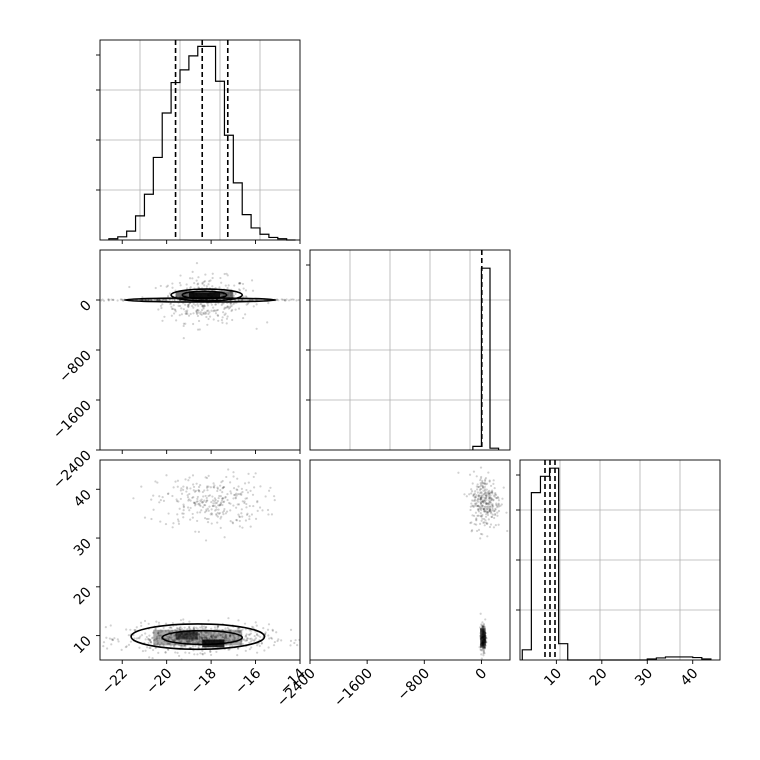 This screenshot has height=760, width=760. I want to click on panel-scatter-p1-p3, so click(200, 560).